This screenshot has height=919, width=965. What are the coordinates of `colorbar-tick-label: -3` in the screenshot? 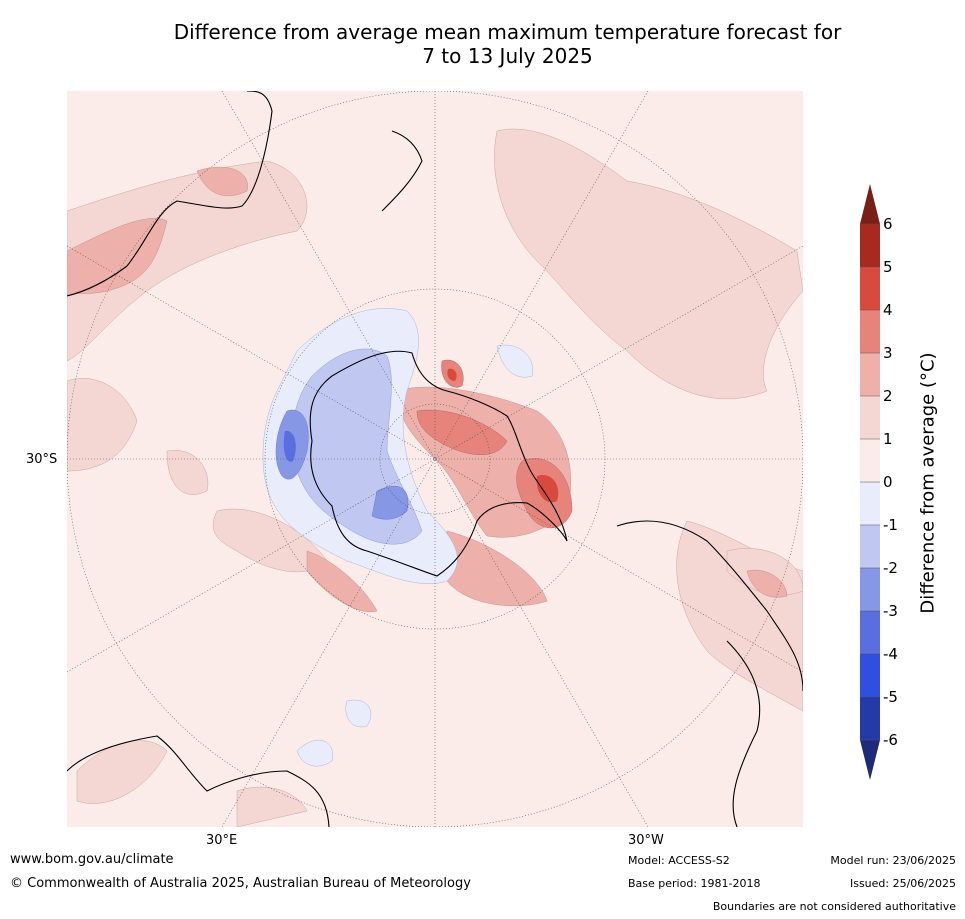 It's located at (890, 611).